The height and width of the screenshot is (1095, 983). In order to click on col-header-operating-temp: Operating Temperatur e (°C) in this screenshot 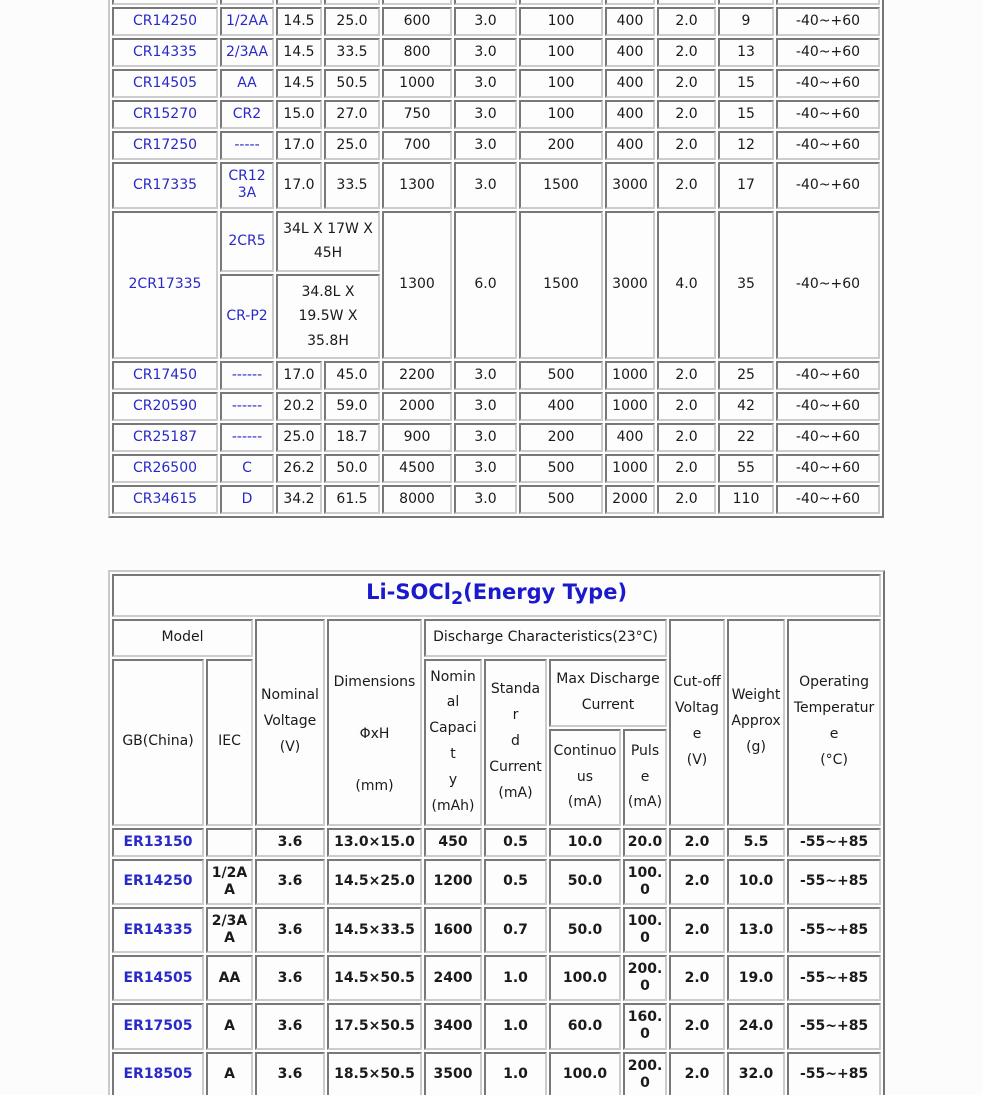, I will do `click(834, 722)`.